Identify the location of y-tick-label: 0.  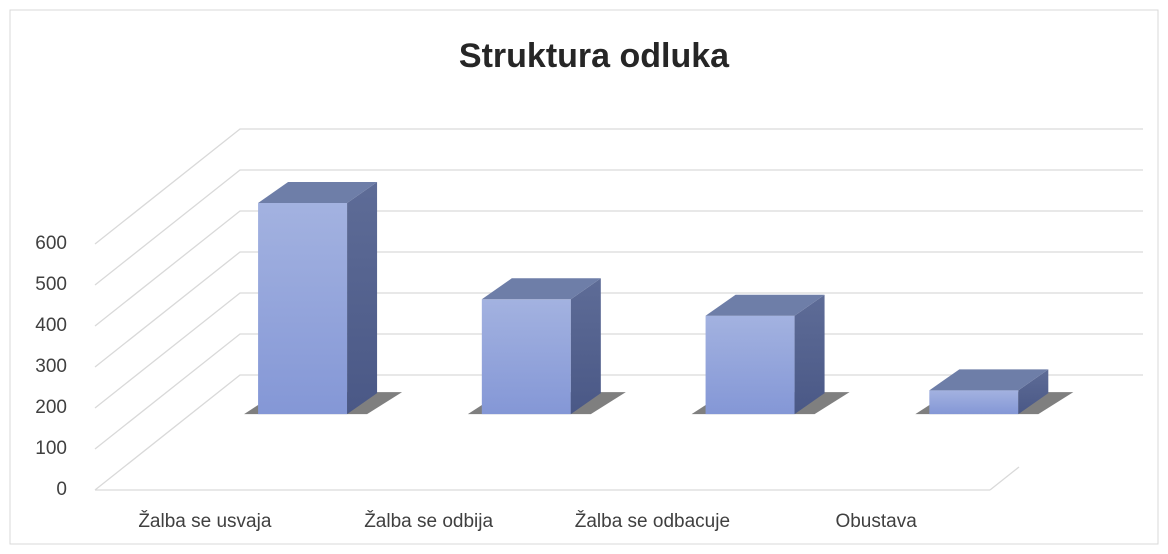
(61, 489).